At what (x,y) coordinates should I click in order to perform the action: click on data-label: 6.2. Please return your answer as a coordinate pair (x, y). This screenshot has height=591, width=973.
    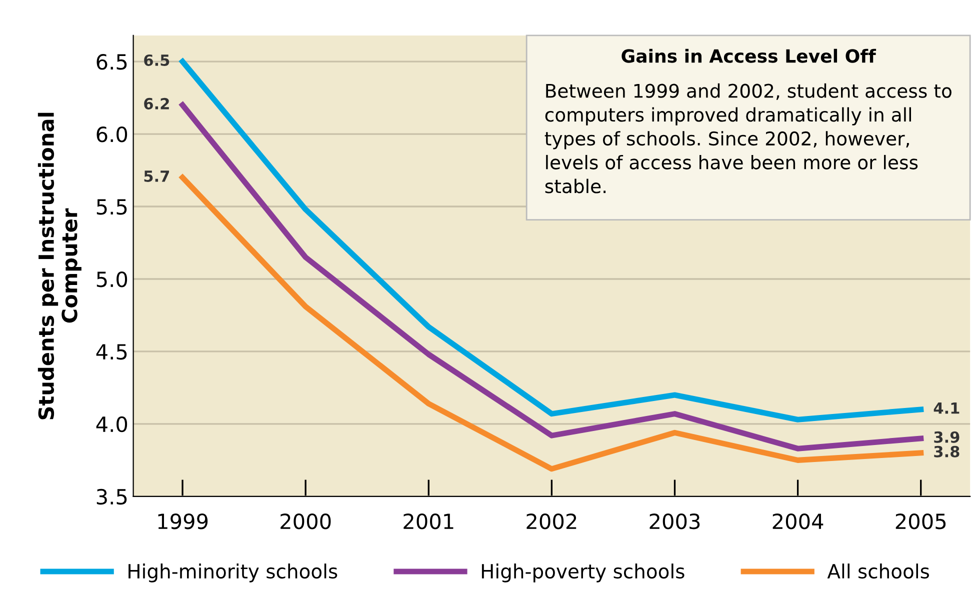
    Looking at the image, I should click on (156, 104).